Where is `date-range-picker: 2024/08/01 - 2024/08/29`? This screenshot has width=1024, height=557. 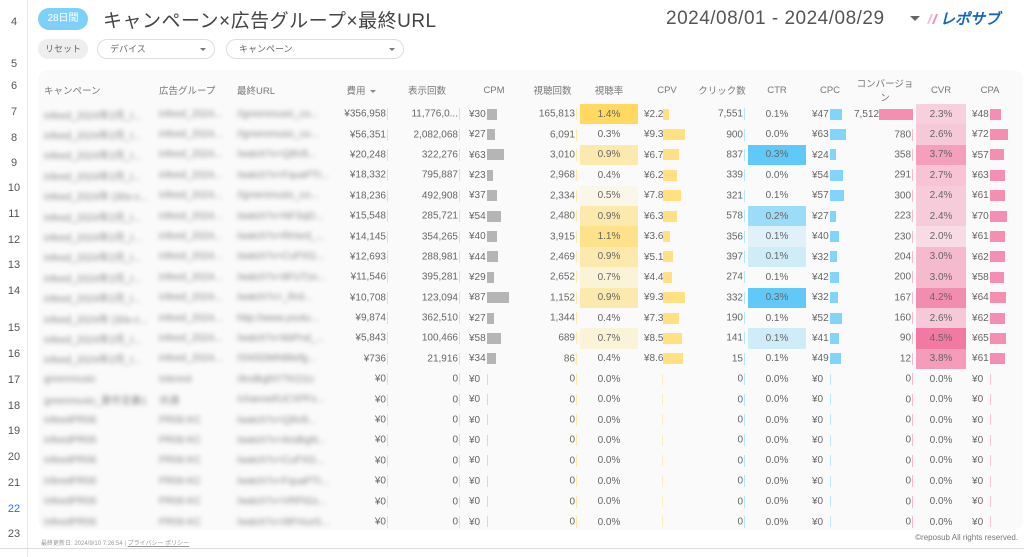
date-range-picker: 2024/08/01 - 2024/08/29 is located at coordinates (775, 18).